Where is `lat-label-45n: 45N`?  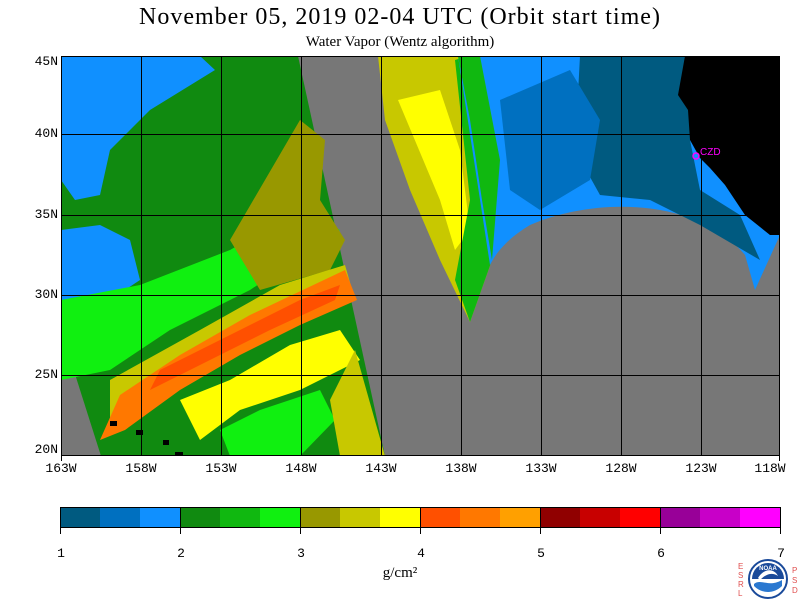
lat-label-45n: 45N is located at coordinates (46, 61).